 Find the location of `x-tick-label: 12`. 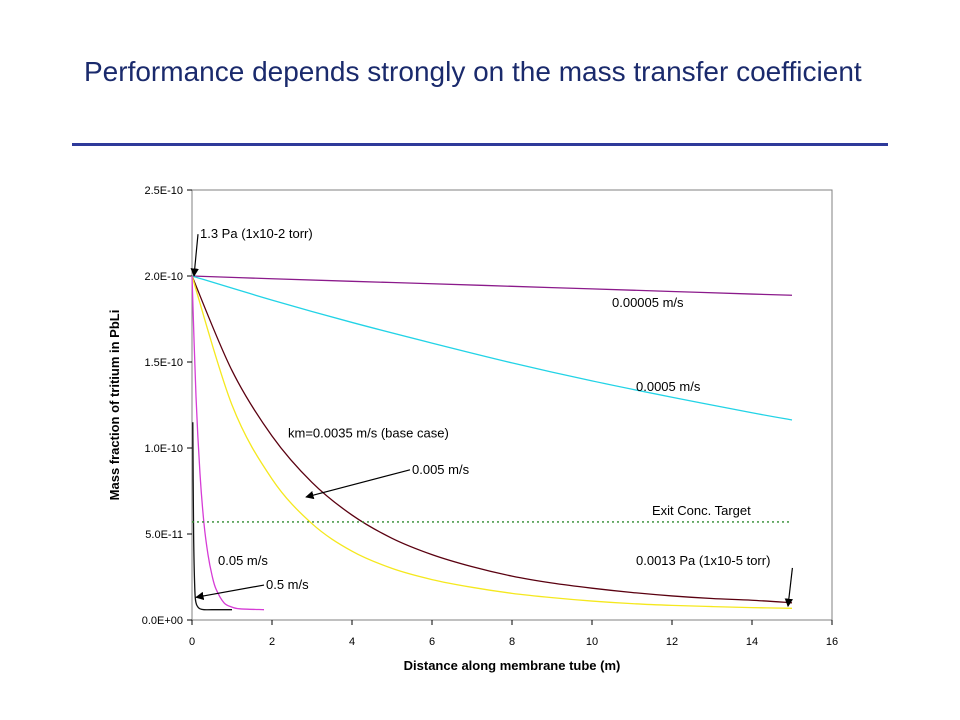

x-tick-label: 12 is located at coordinates (672, 642).